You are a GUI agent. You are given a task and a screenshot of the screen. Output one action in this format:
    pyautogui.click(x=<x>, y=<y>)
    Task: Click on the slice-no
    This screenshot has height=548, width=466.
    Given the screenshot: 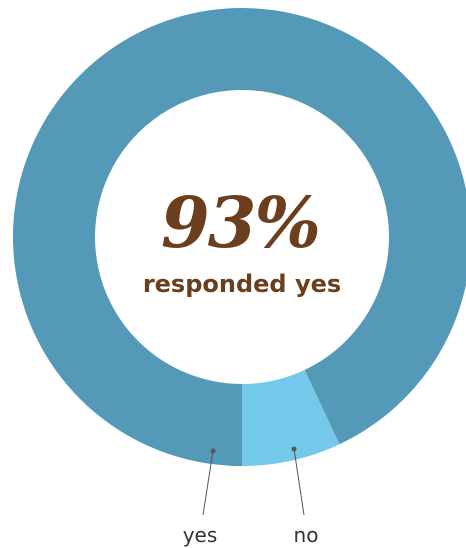 What is the action you would take?
    pyautogui.click(x=291, y=418)
    